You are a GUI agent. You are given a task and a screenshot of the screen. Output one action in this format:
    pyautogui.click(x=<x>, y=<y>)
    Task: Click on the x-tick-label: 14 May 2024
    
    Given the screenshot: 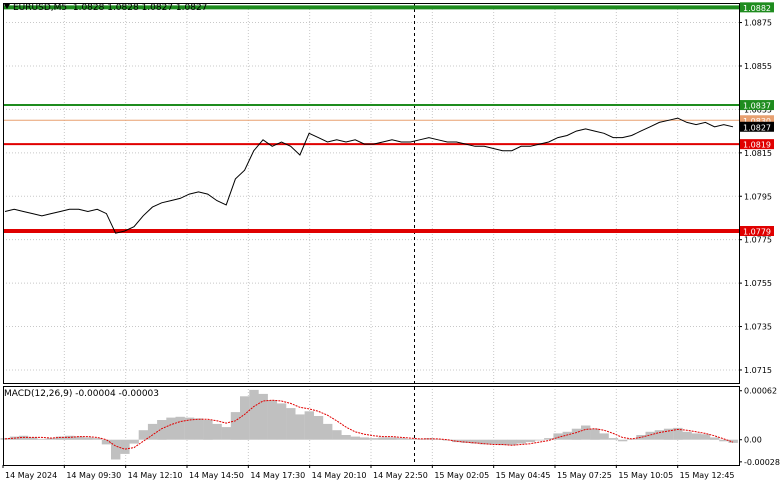 What is the action you would take?
    pyautogui.click(x=31, y=475)
    